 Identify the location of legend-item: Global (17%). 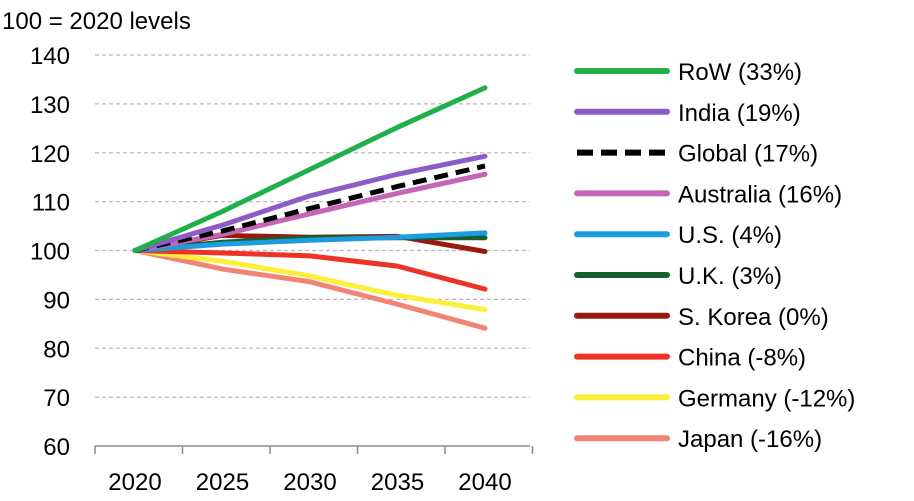
(697, 154).